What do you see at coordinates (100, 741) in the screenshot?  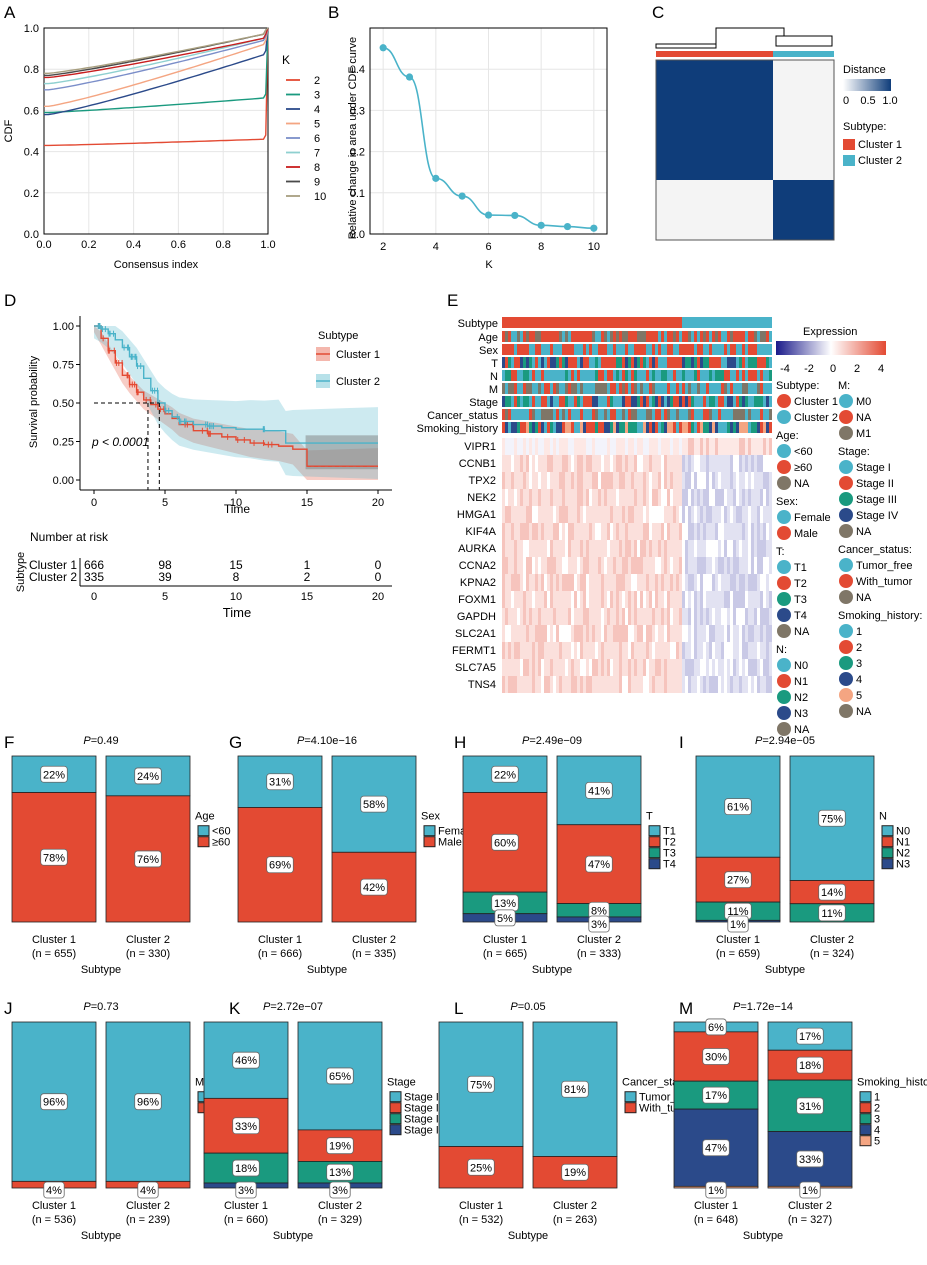 I see `p-value: P=0.49` at bounding box center [100, 741].